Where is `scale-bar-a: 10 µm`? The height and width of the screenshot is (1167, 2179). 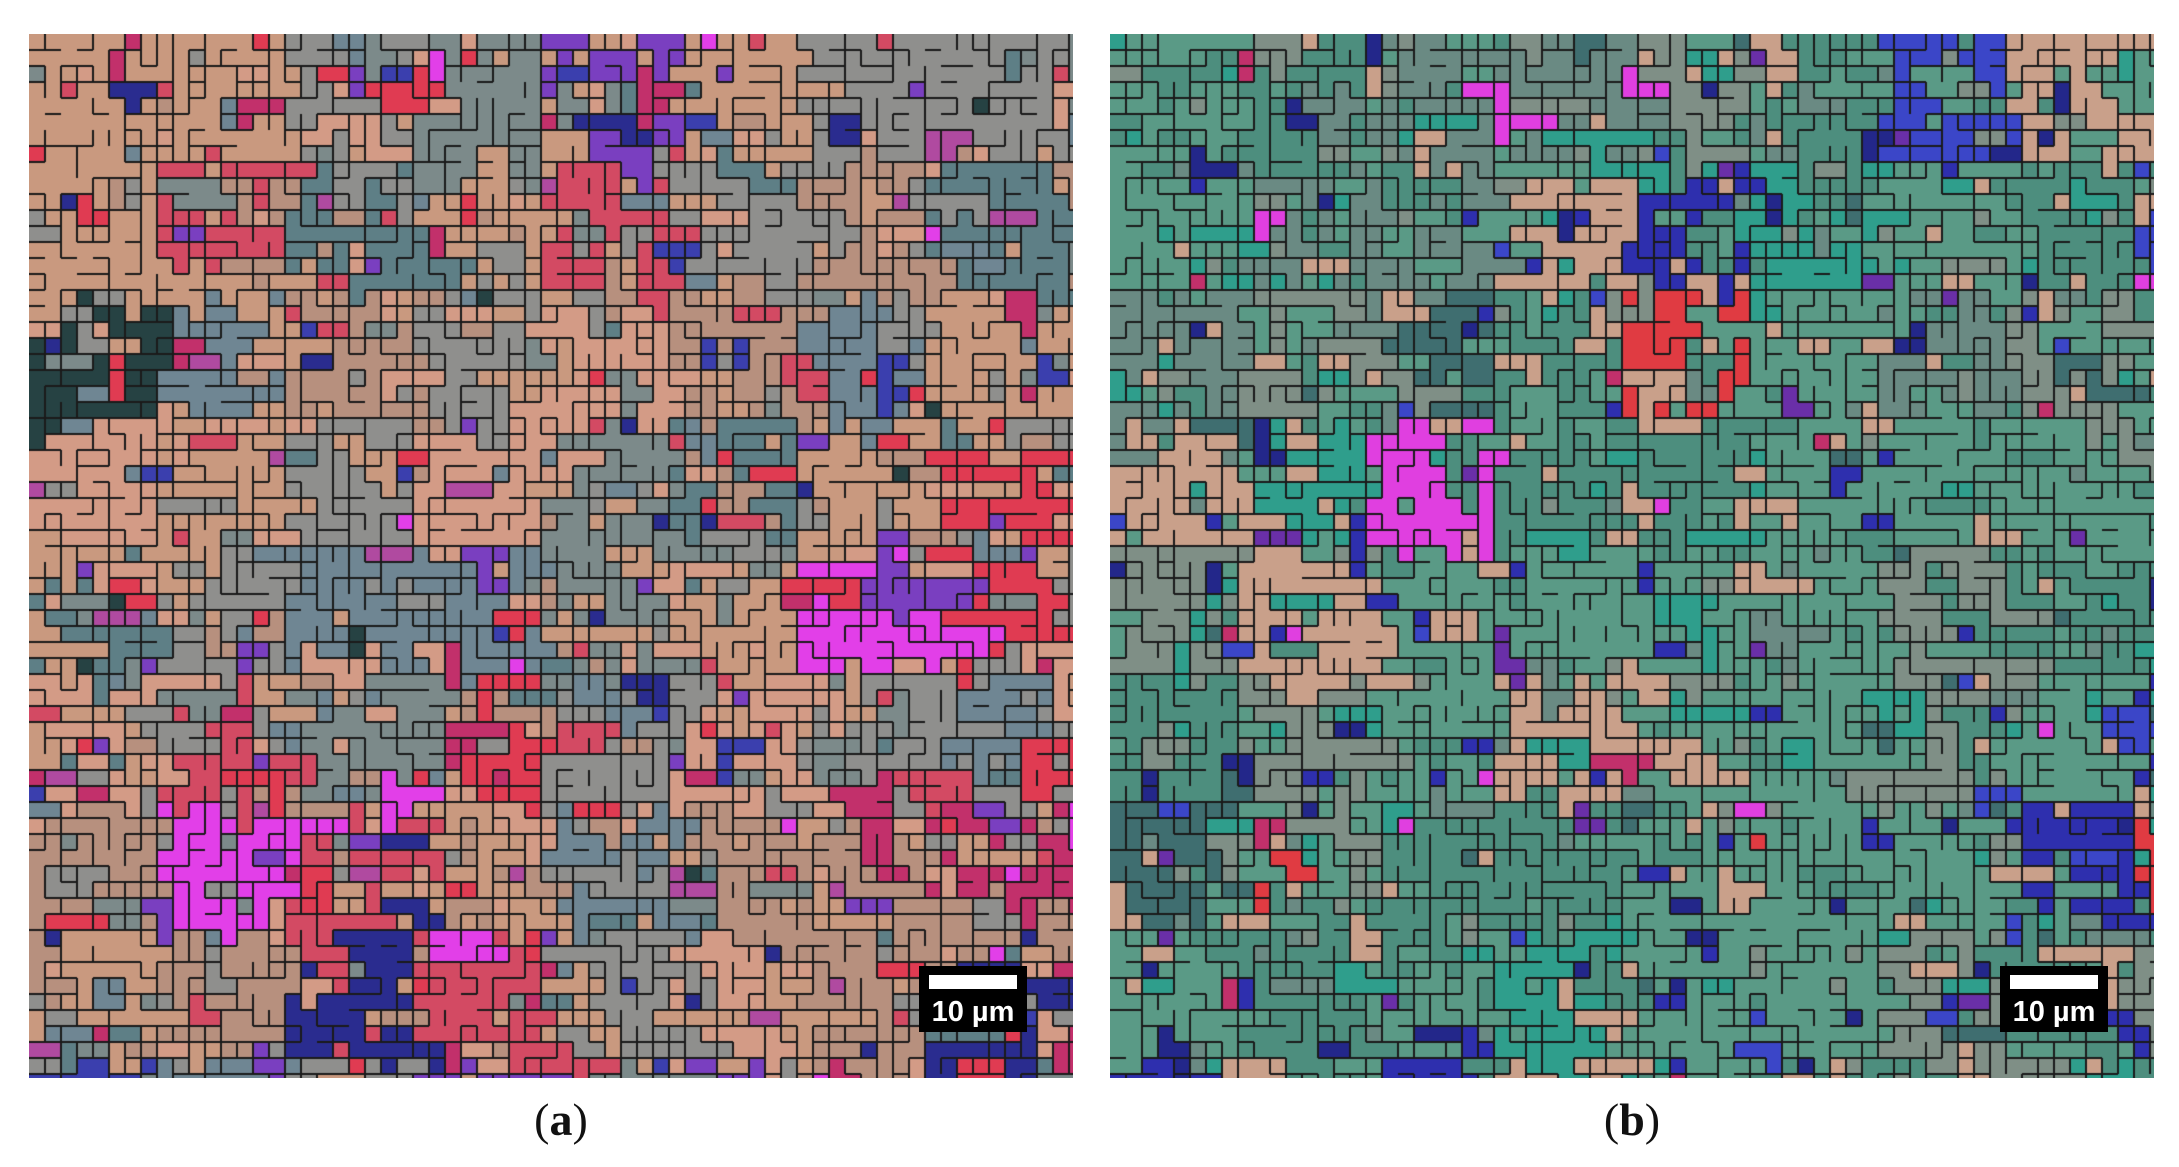 scale-bar-a: 10 µm is located at coordinates (973, 999).